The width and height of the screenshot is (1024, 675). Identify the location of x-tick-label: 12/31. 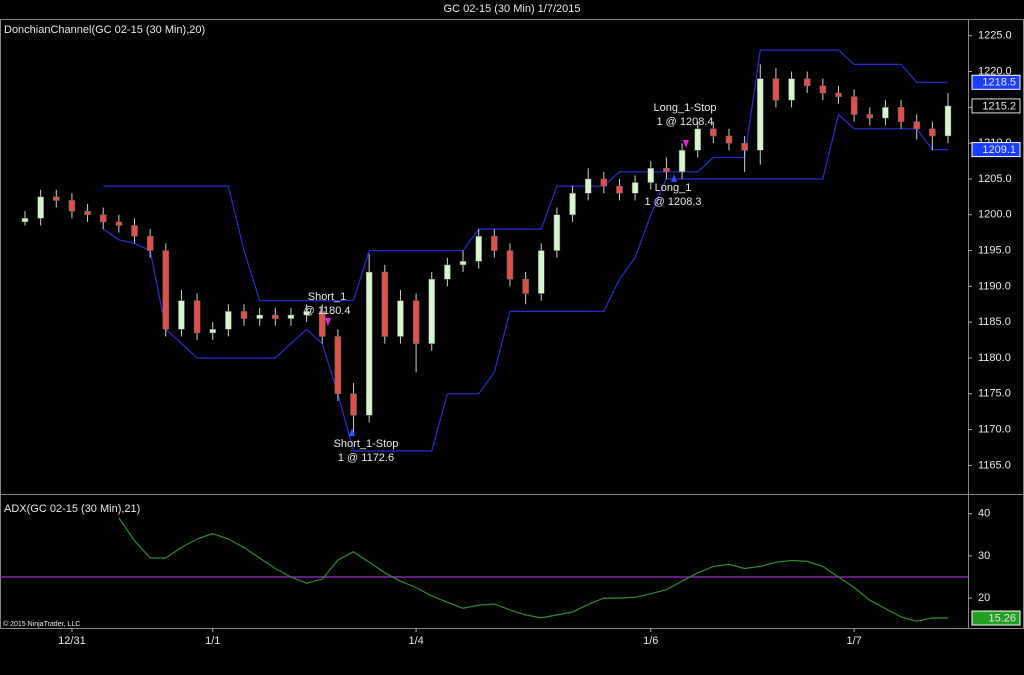
(72, 641).